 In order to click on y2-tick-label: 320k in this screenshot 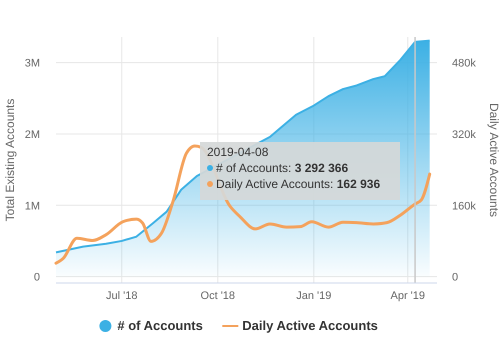, I will do `click(464, 134)`.